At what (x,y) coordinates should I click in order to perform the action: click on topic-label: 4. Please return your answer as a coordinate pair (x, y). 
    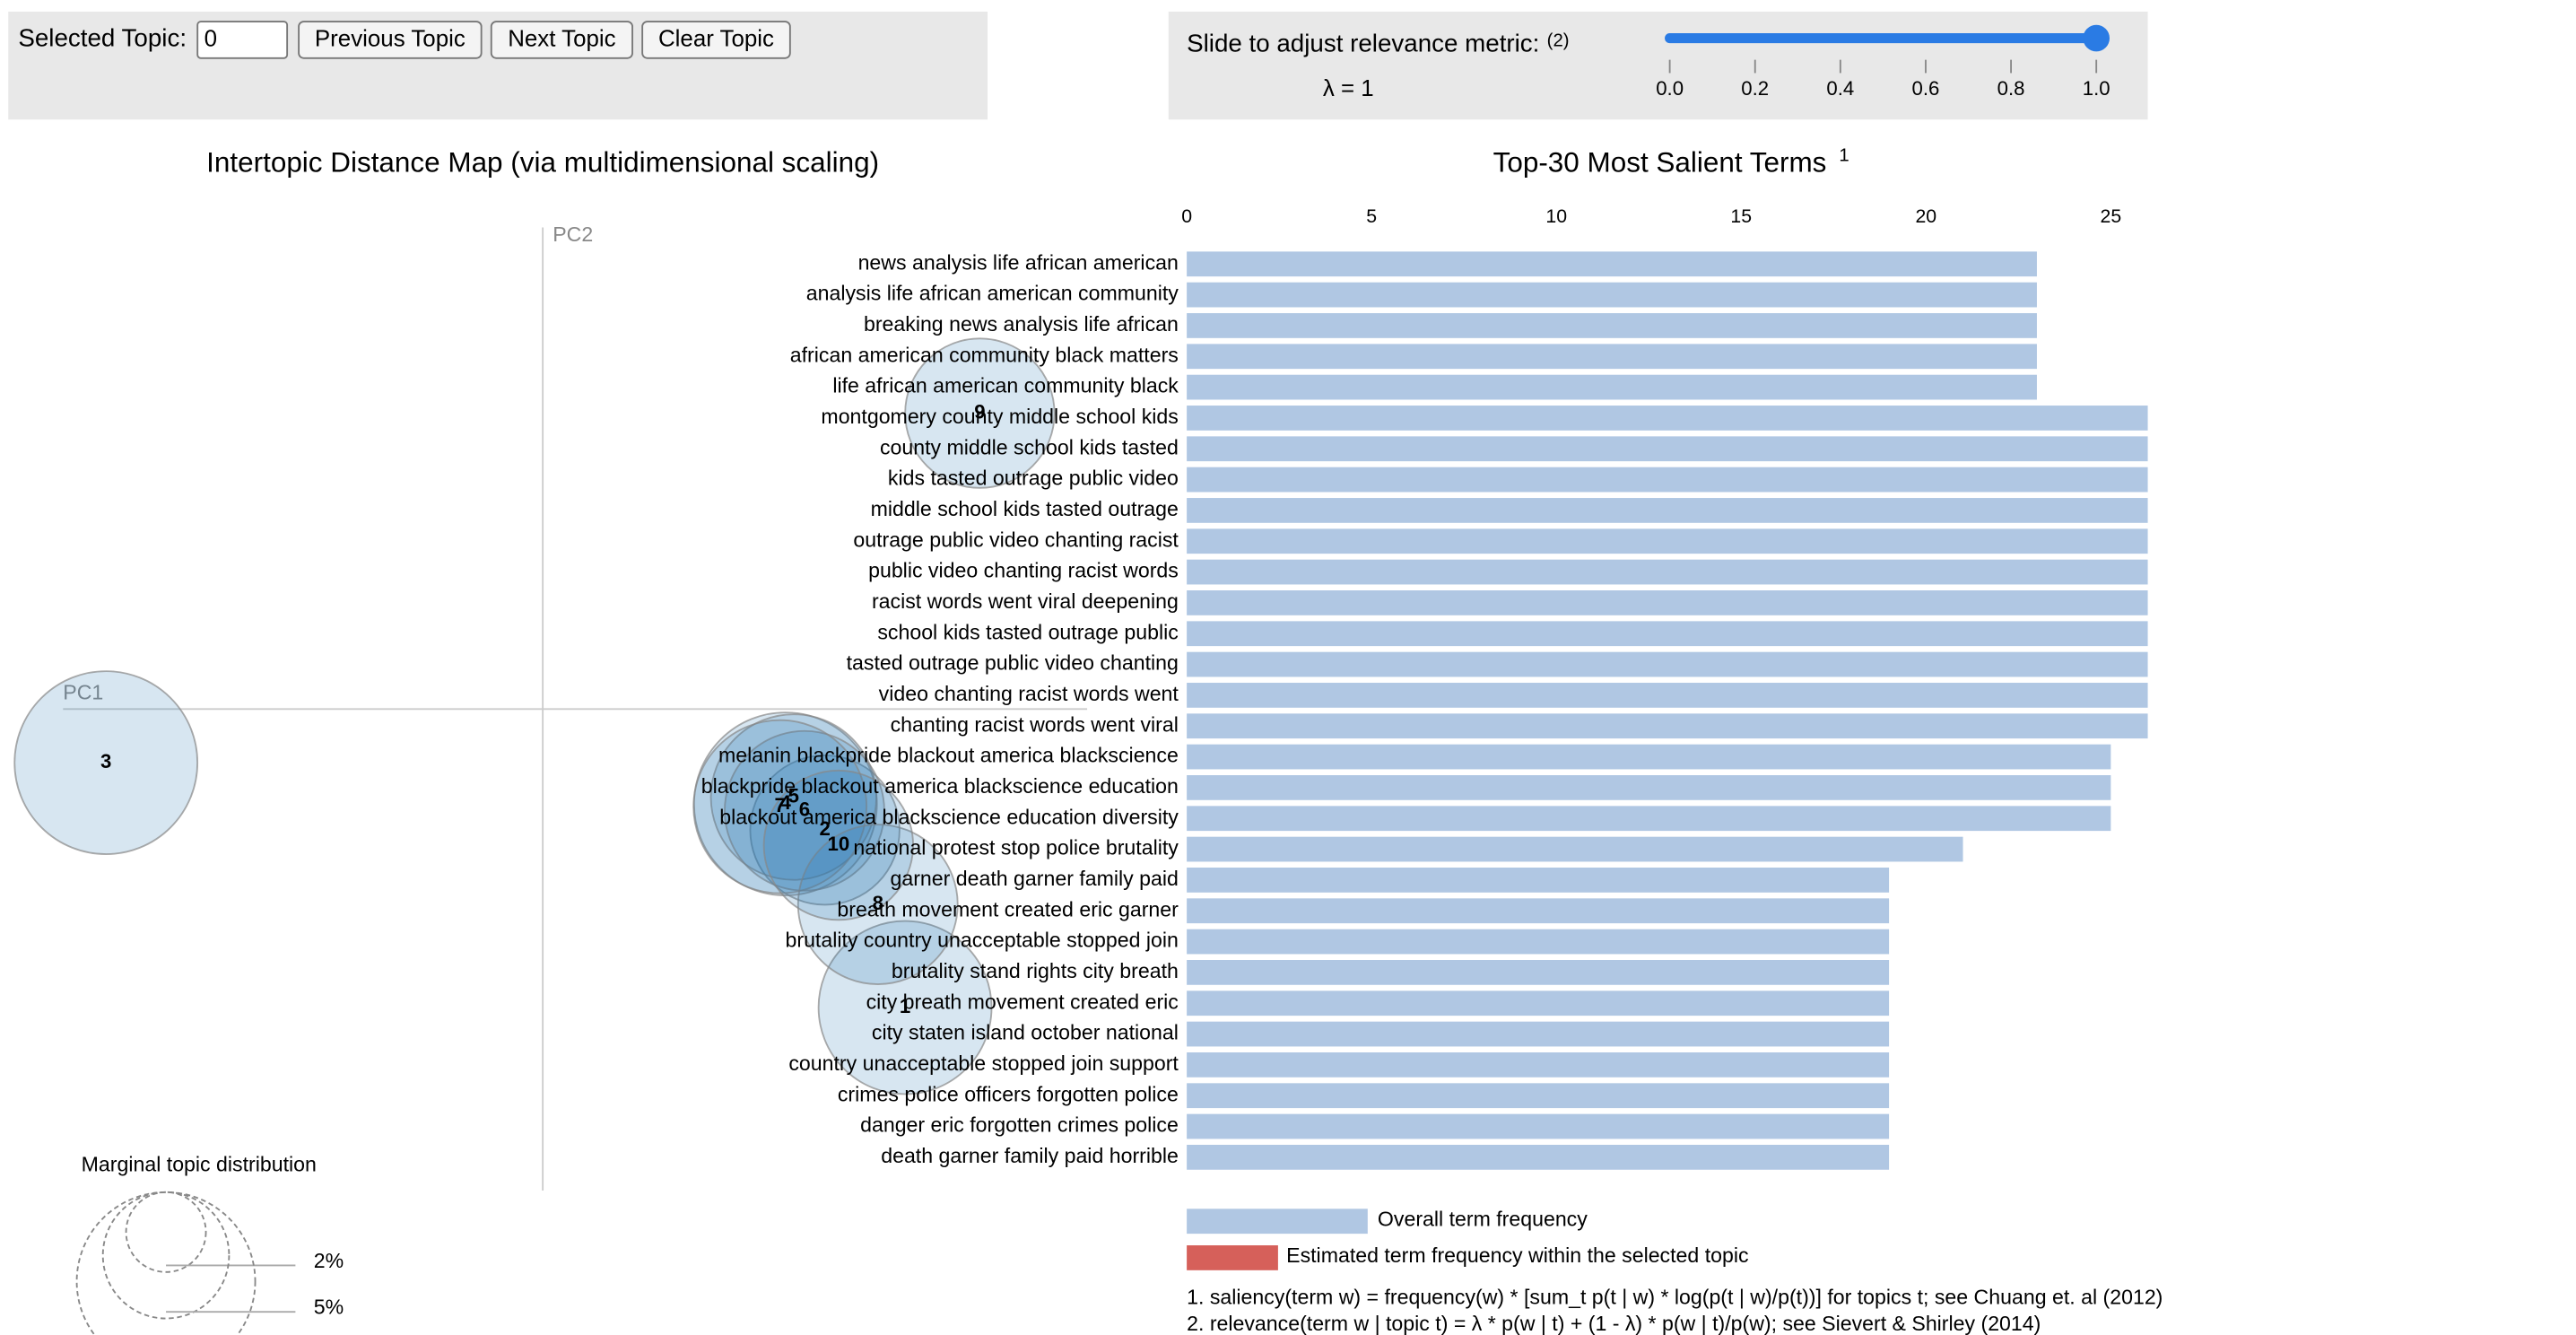
    Looking at the image, I should click on (786, 802).